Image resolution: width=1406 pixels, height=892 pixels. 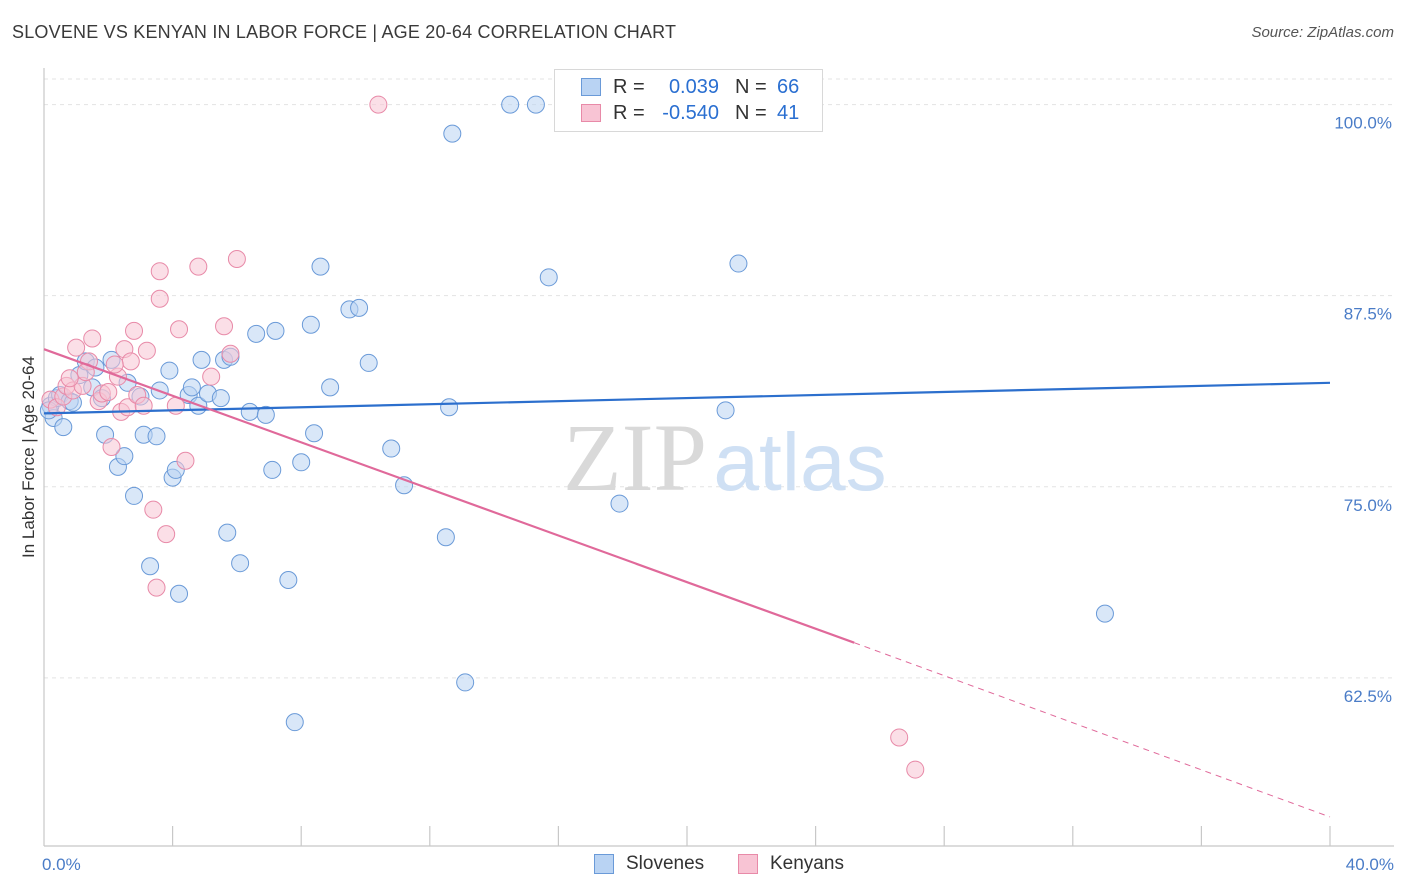 I want to click on source-credit: Source: ZipAtlas.com, so click(x=1322, y=32).